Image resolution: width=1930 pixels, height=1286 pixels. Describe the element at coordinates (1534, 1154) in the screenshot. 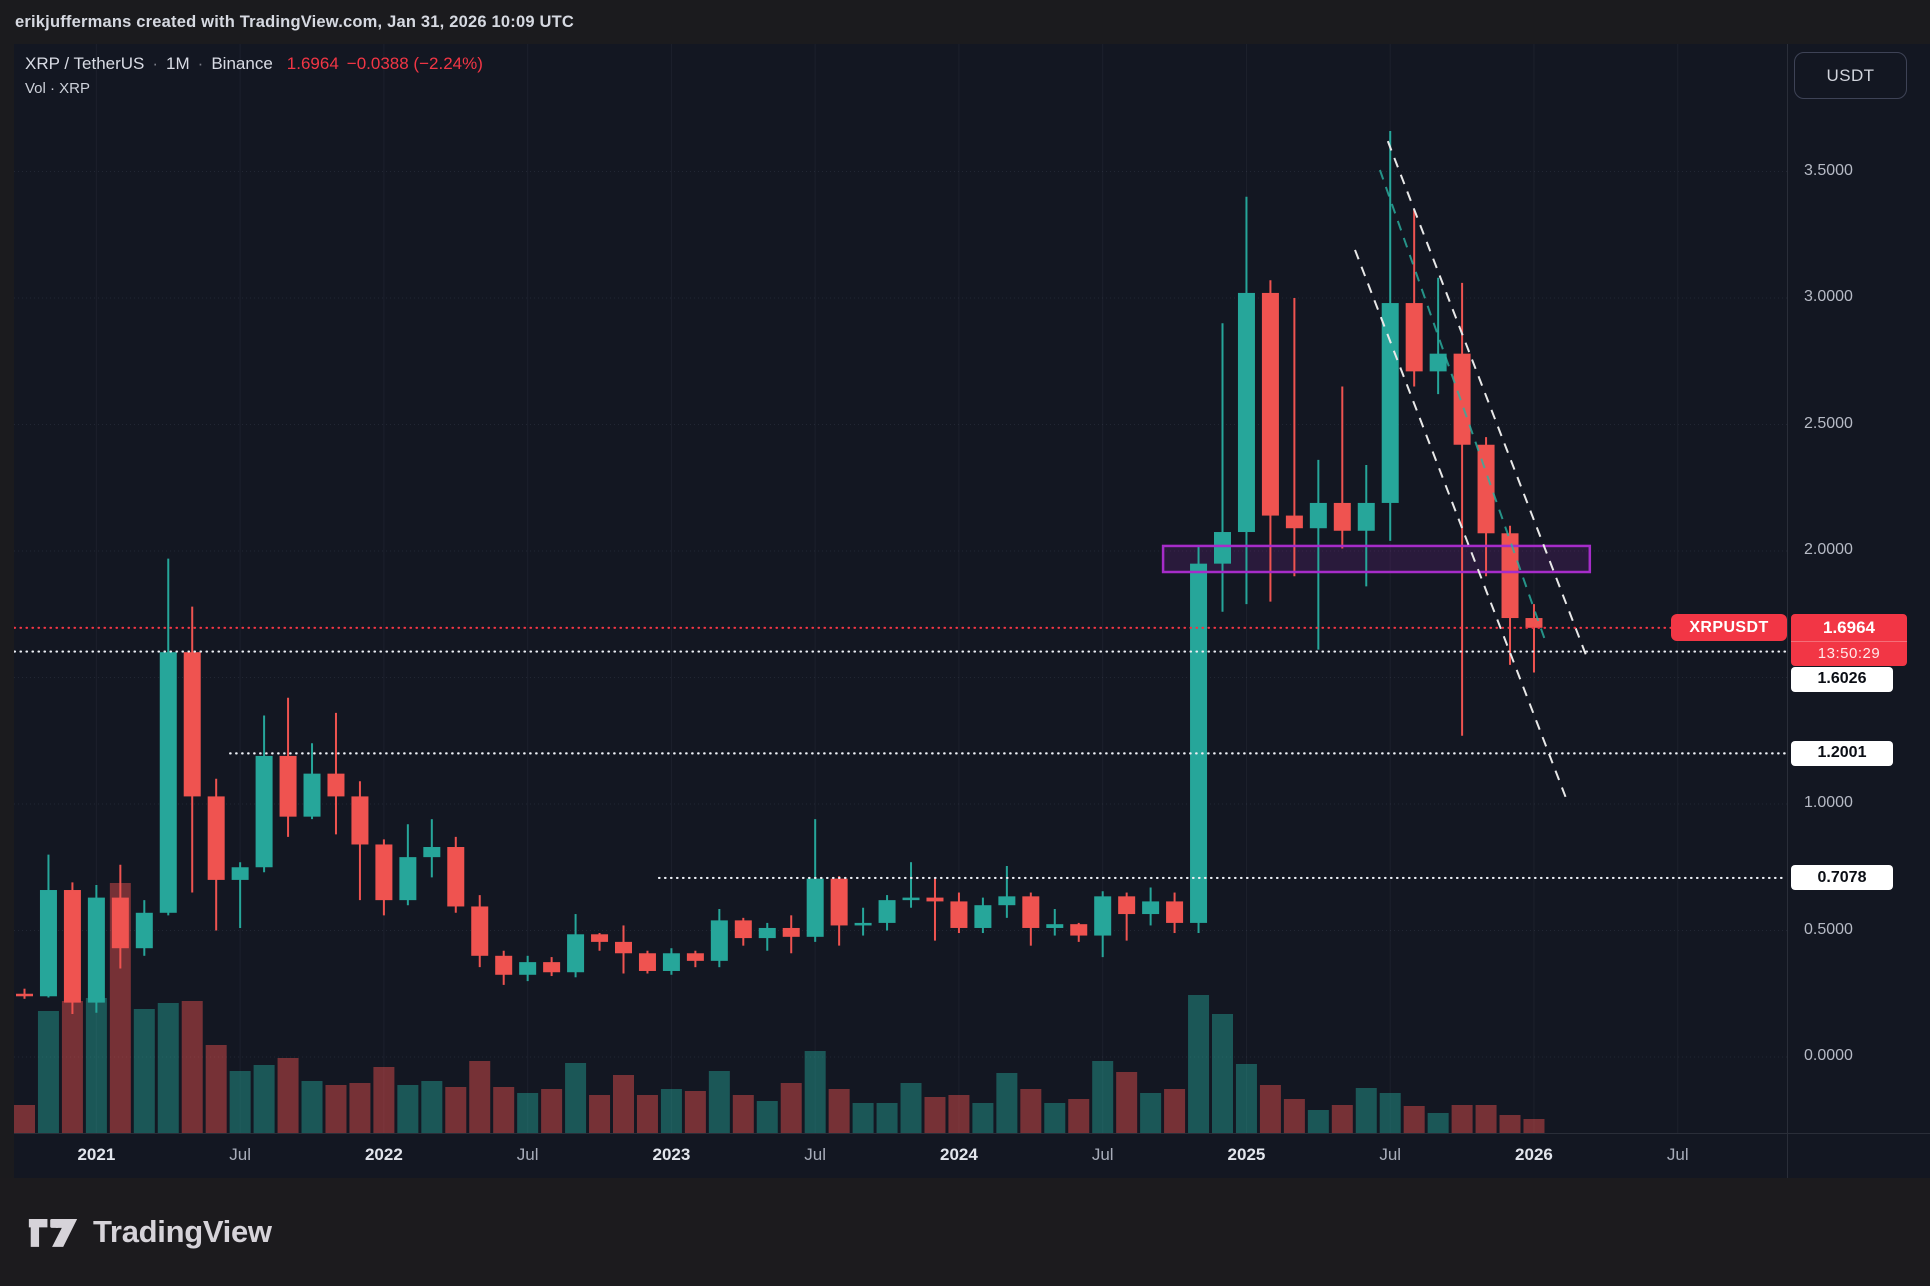

I see `time-tick-2026-63: 2026` at that location.